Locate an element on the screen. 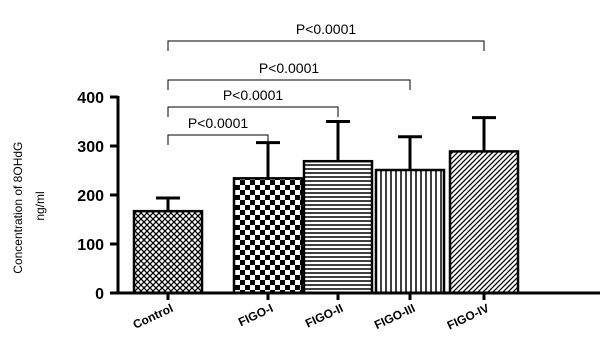  y-axis-label-line2: ng/ml is located at coordinates (40, 205).